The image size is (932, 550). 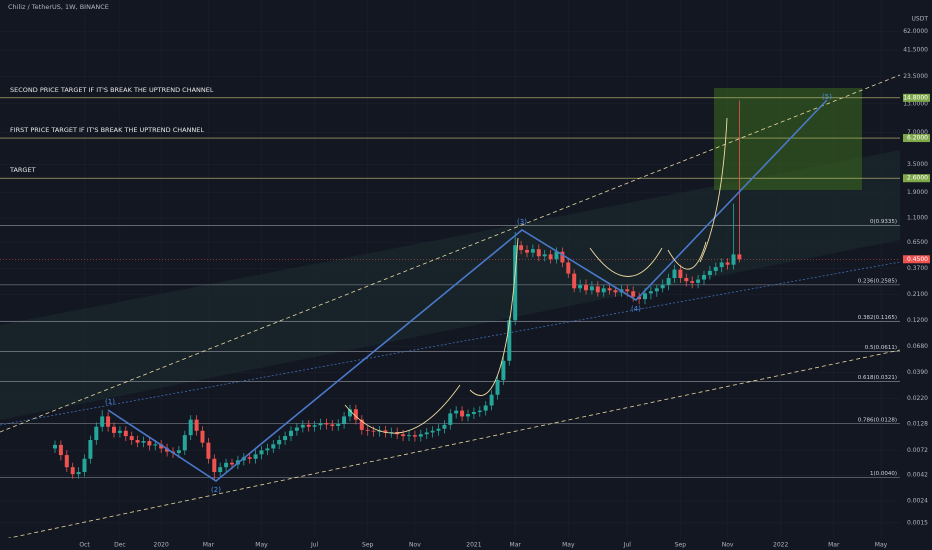 I want to click on last-price-box, so click(x=916, y=259).